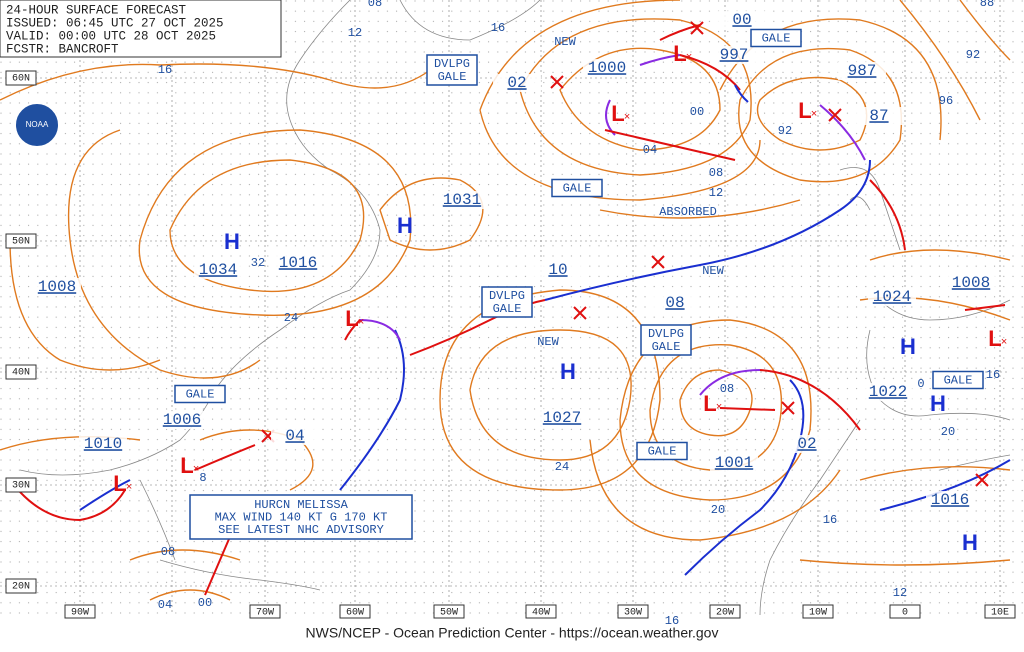 Image resolution: width=1024 pixels, height=652 pixels. I want to click on lon-label: 90W, so click(80, 613).